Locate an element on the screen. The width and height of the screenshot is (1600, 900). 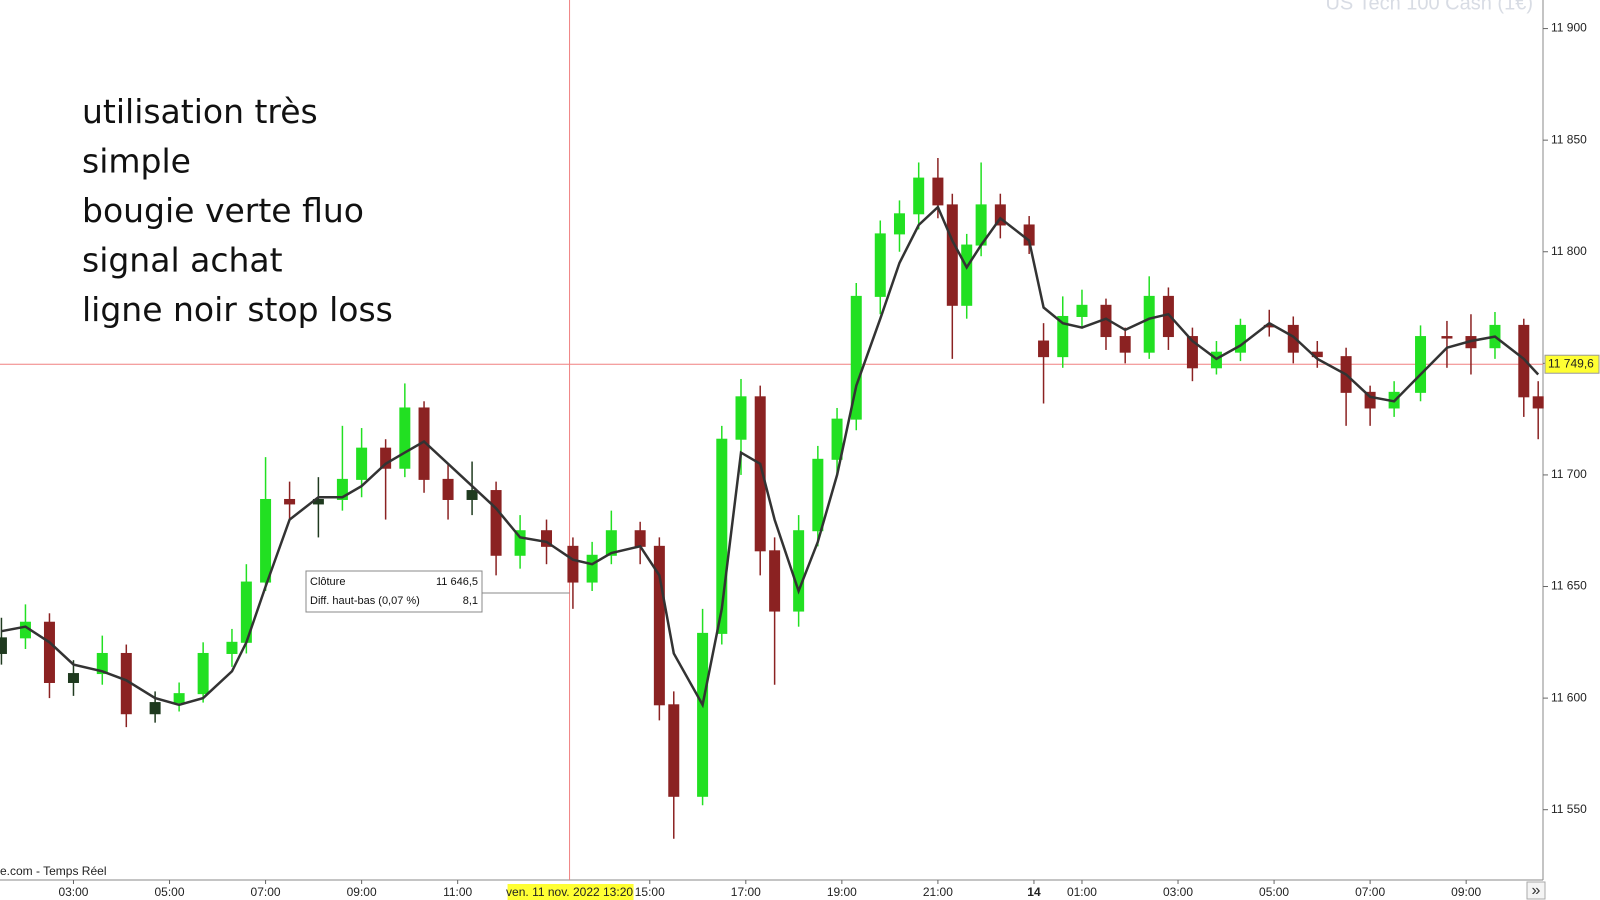
annotation: signal achat is located at coordinates (182, 260).